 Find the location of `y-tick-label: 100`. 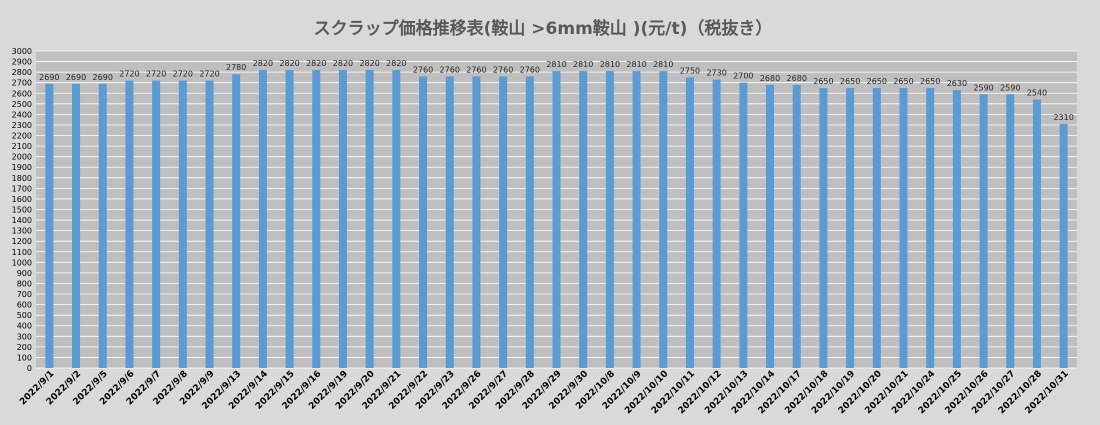

y-tick-label: 100 is located at coordinates (24, 357).